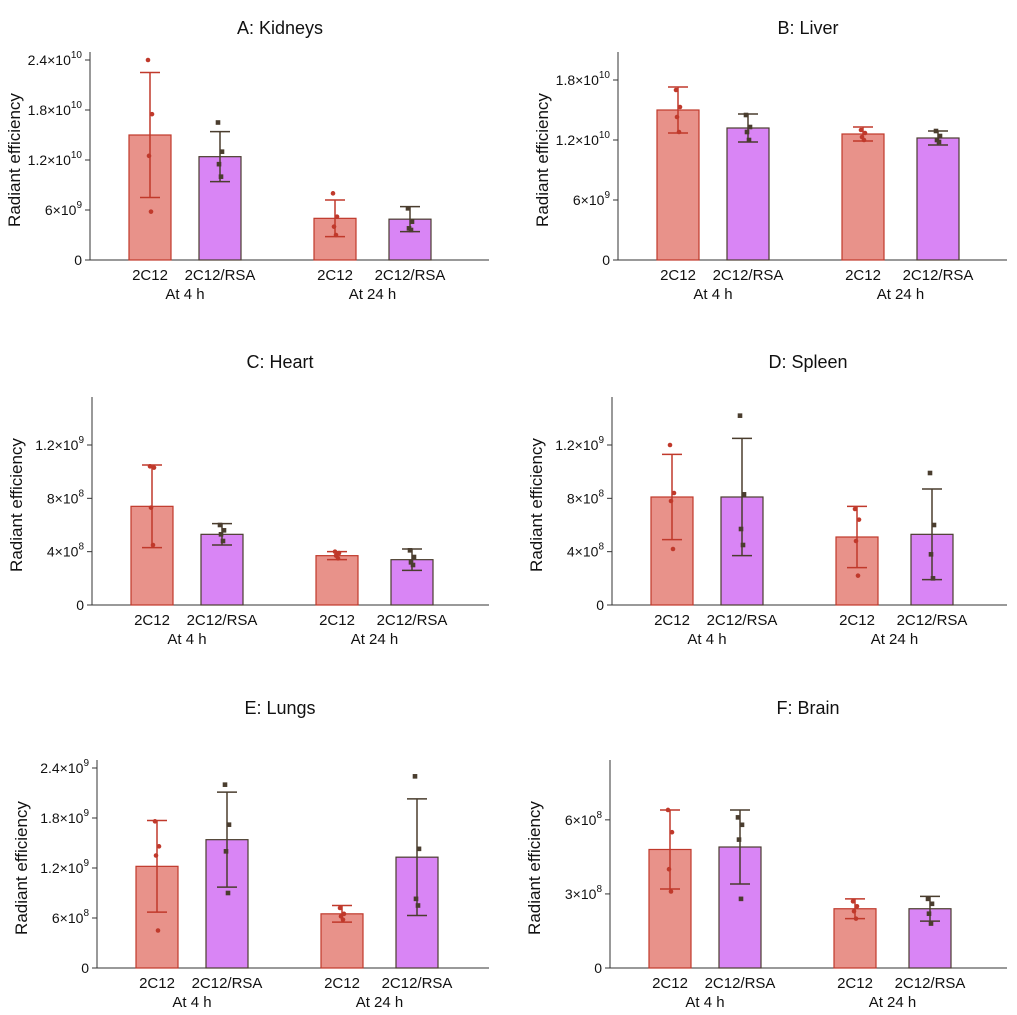 This screenshot has width=1017, height=1015. I want to click on chart-title: C: Heart, so click(279, 362).